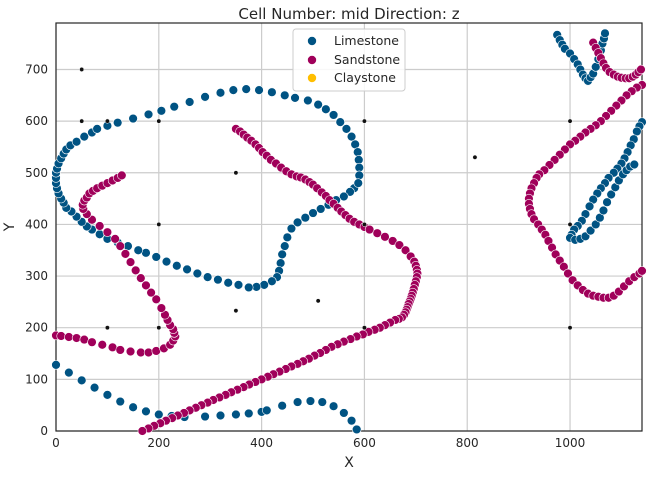 The height and width of the screenshot is (477, 648). What do you see at coordinates (261, 443) in the screenshot?
I see `x-tick-label: 400` at bounding box center [261, 443].